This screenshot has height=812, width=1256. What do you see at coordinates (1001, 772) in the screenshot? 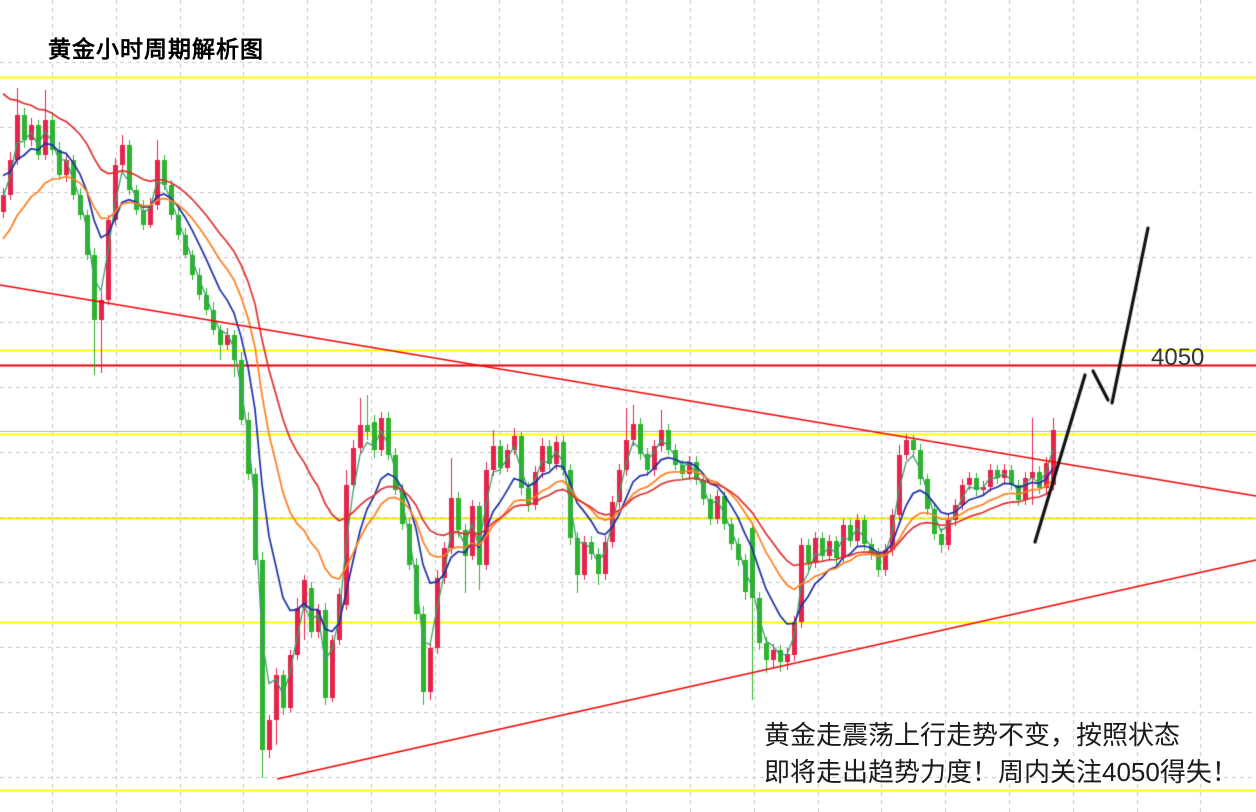
I see `analysis-note-line2: 即将走出趋势力度！周内关注4050得失！` at bounding box center [1001, 772].